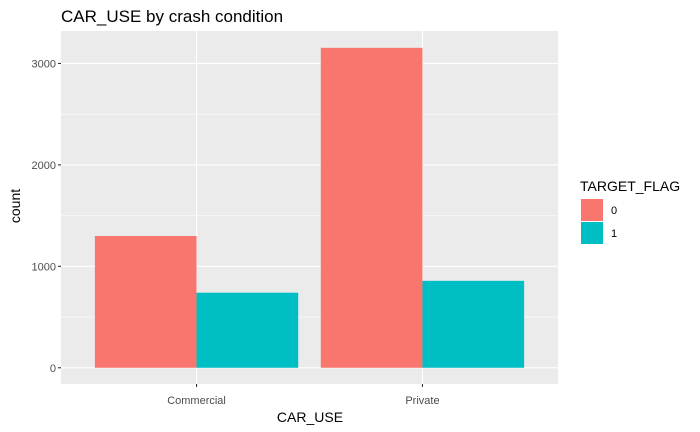  I want to click on y-tick-label: 1000, so click(44, 267).